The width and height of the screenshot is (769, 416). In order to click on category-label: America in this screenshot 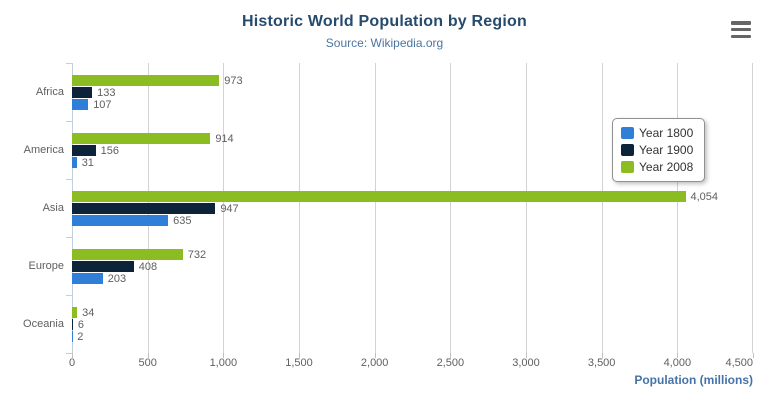, I will do `click(43, 150)`.